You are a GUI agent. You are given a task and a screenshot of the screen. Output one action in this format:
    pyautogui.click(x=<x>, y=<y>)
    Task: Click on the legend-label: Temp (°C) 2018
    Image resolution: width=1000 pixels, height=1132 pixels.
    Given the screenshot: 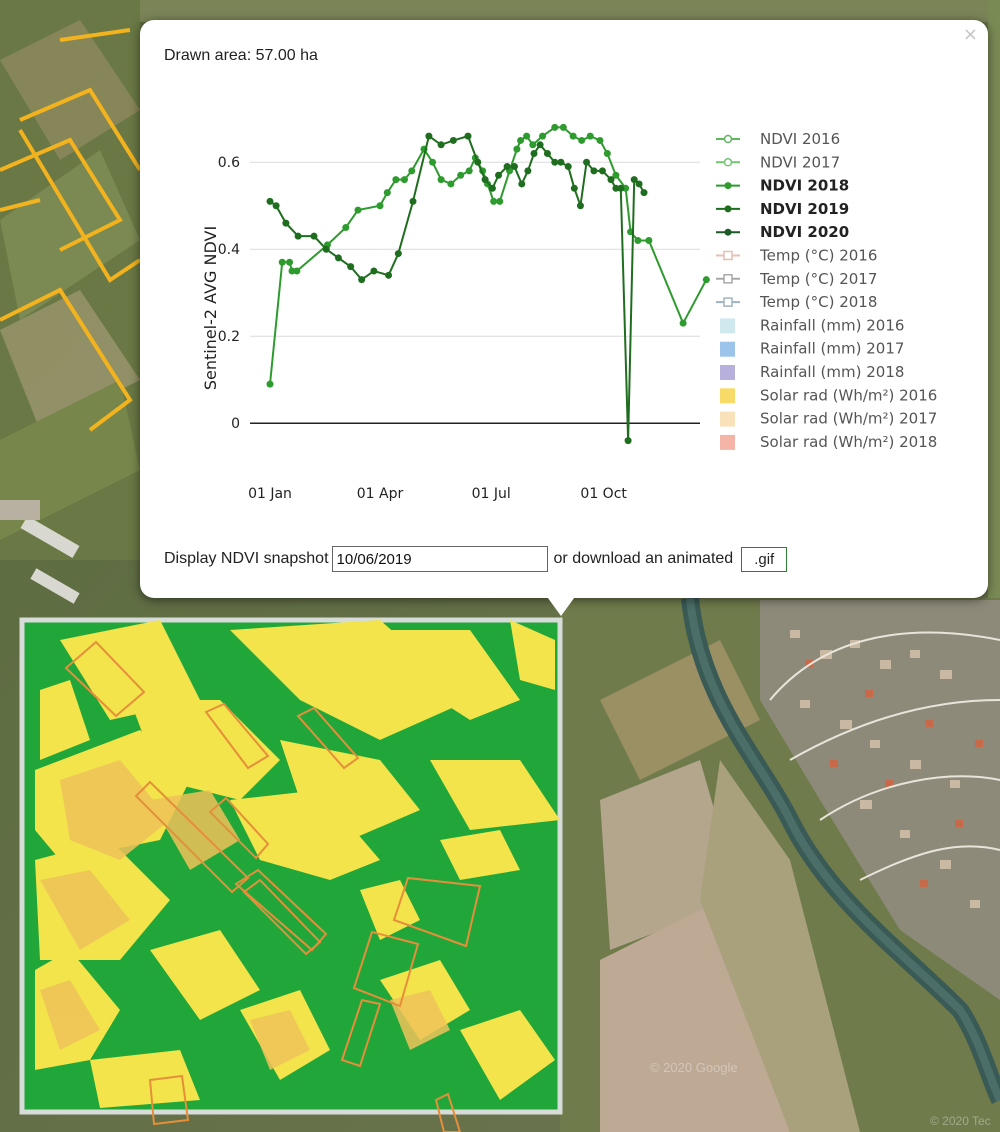 What is the action you would take?
    pyautogui.click(x=818, y=302)
    